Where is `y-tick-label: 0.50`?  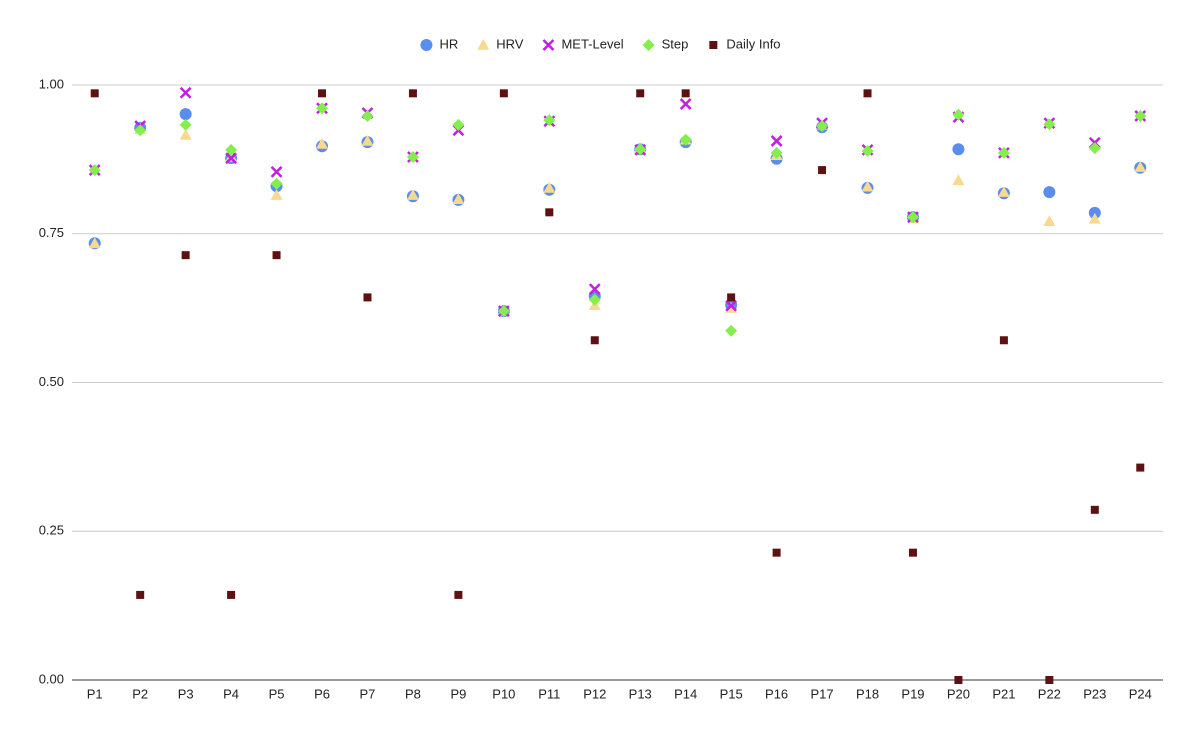
y-tick-label: 0.50 is located at coordinates (51, 381).